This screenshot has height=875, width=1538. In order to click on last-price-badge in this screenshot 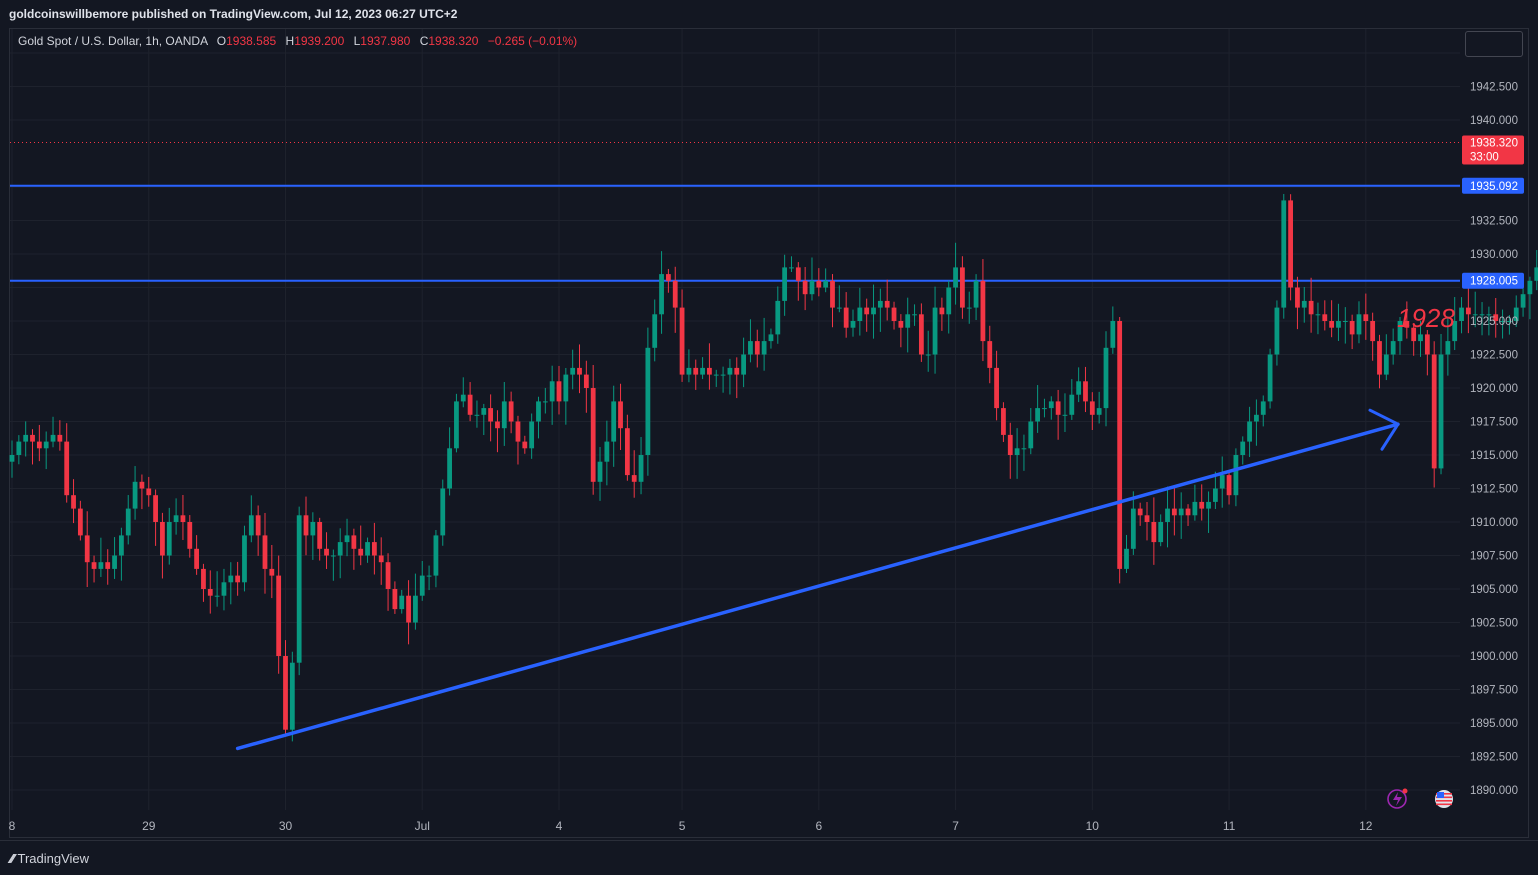, I will do `click(1493, 150)`.